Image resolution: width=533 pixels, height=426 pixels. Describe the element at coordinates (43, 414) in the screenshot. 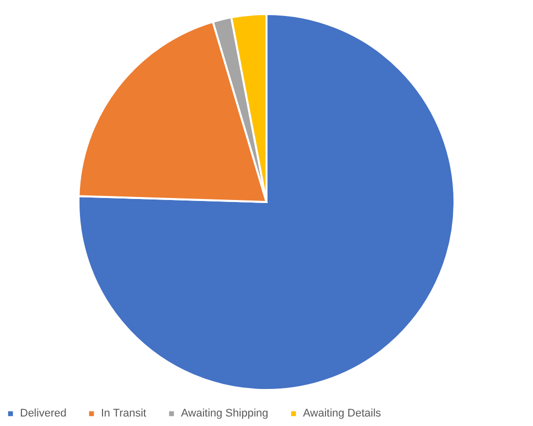

I see `legend-label: Delivered` at that location.